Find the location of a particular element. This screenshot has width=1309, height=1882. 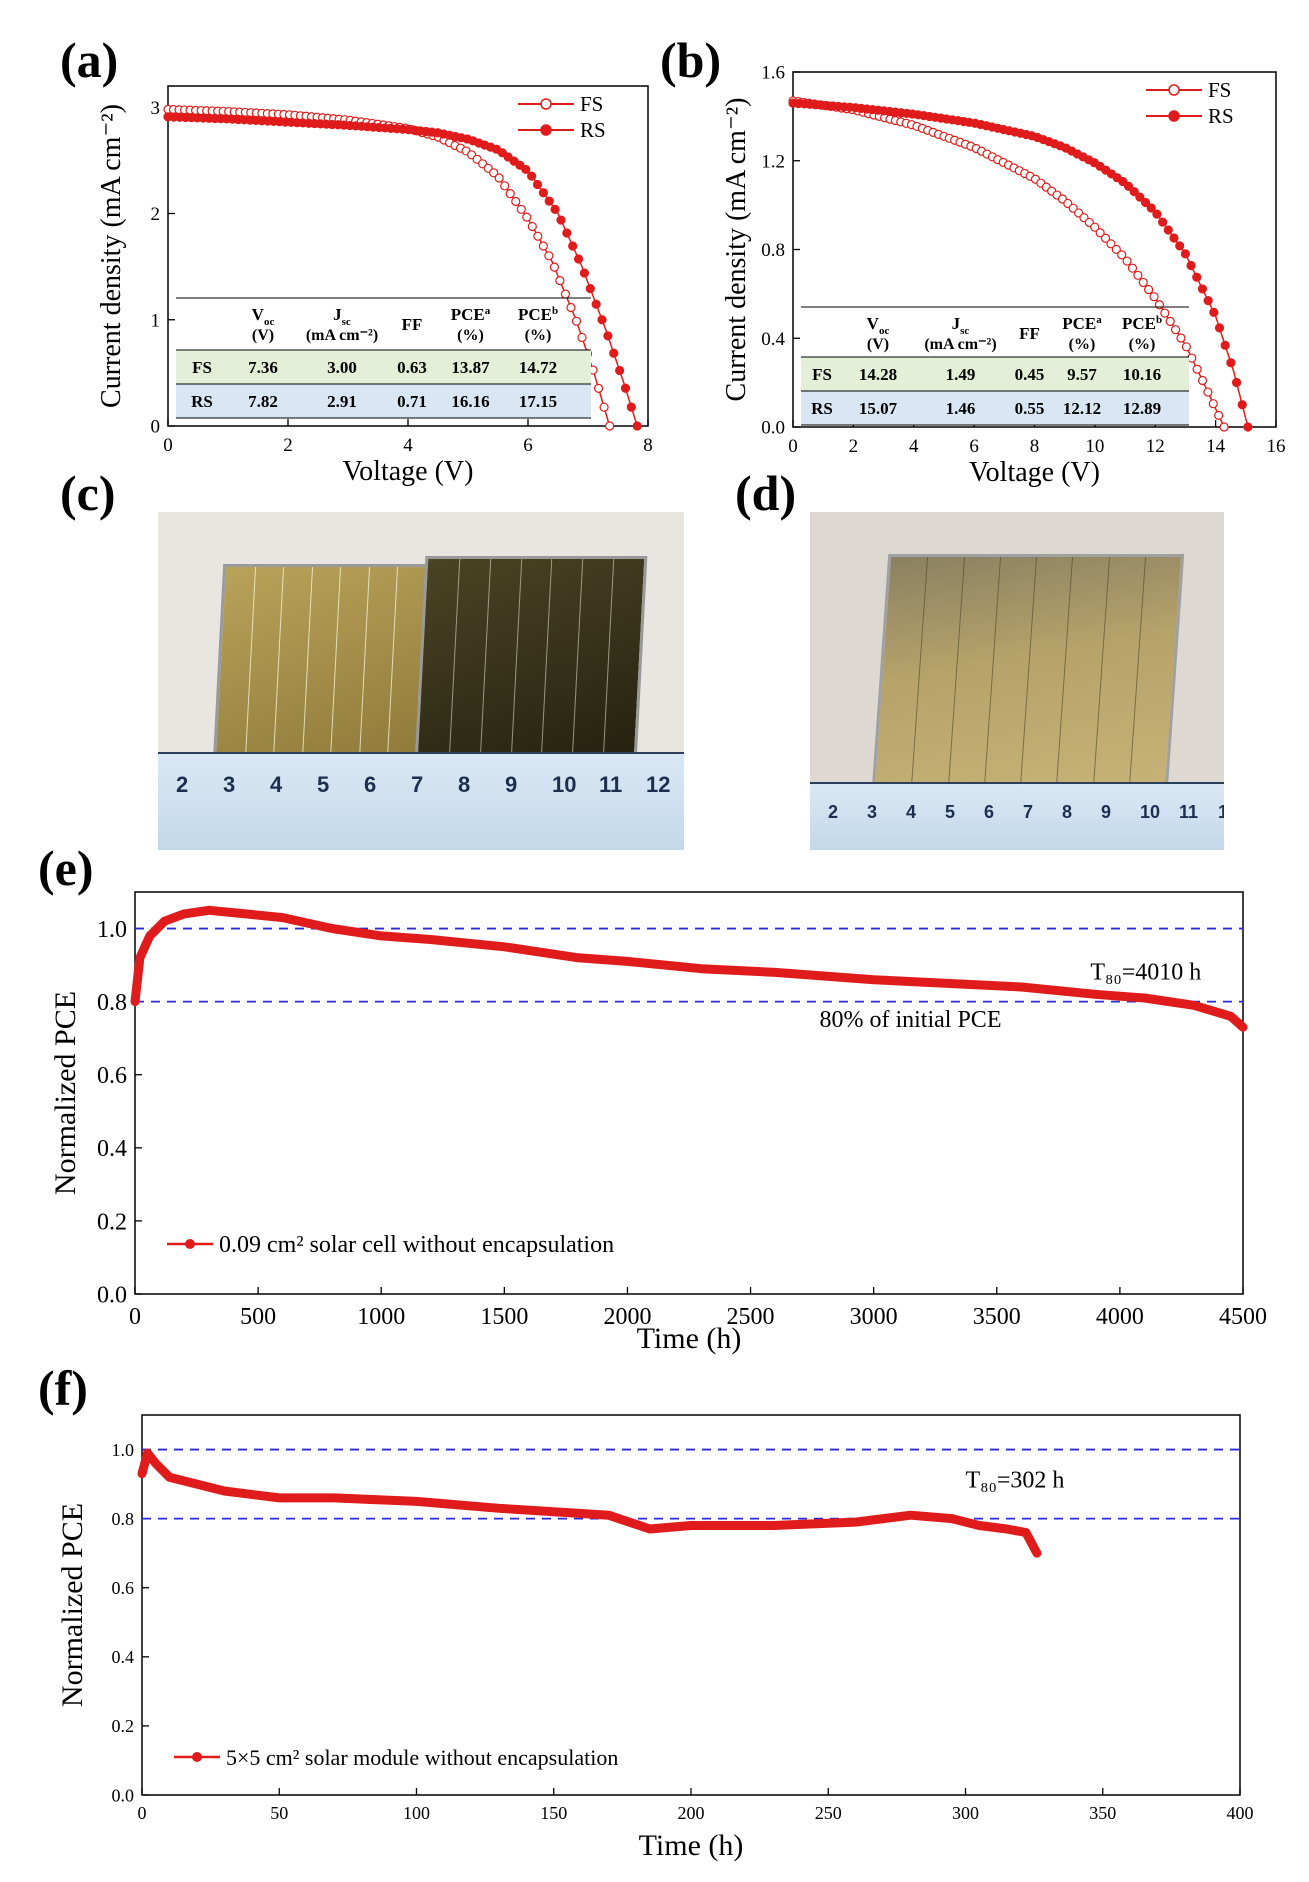

photo-d-module: 2 3 4 5 6 7 8 9 10 11 12 is located at coordinates (1017, 681).